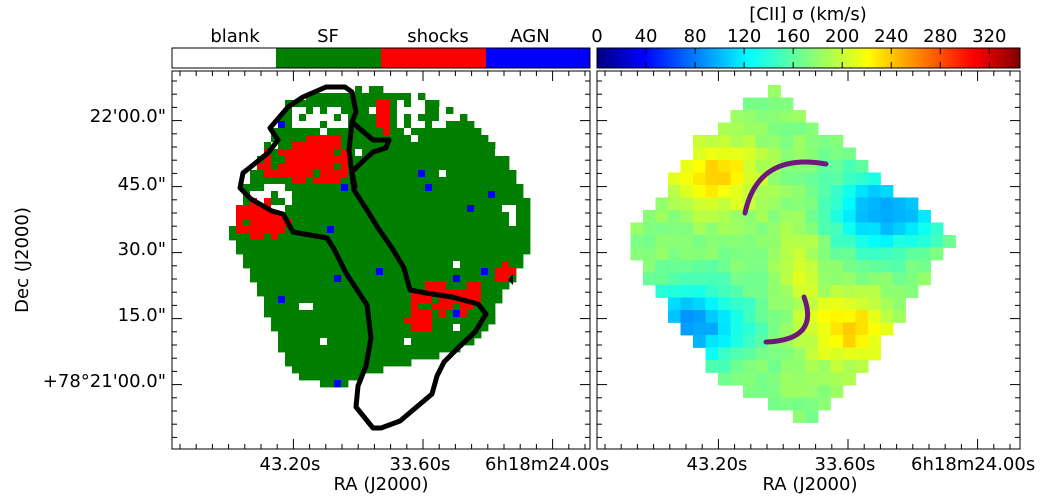 This screenshot has height=496, width=1046. I want to click on x-axis-label: RA (J2000), so click(810, 484).